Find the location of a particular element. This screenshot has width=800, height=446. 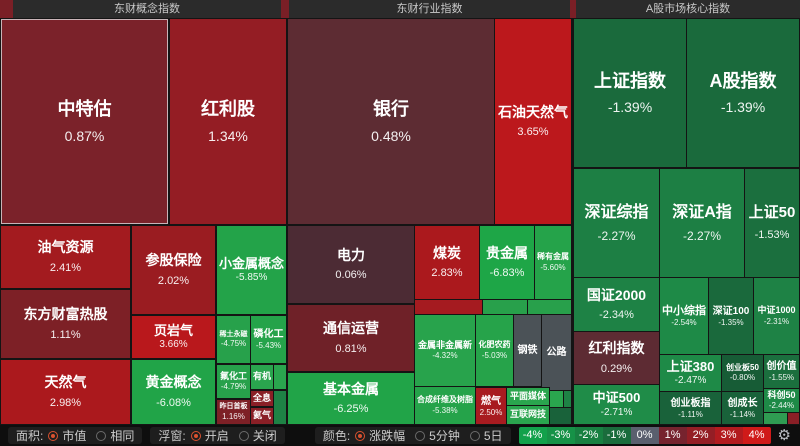

treemap-cell: 公路 is located at coordinates (556, 352).